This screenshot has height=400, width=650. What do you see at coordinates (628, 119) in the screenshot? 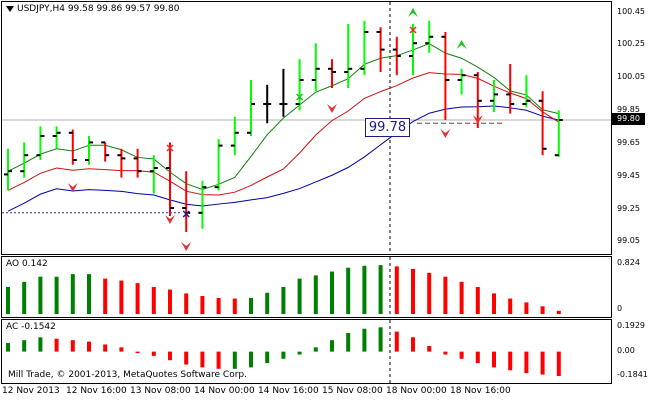
I see `current-price-label: 99.80` at bounding box center [628, 119].